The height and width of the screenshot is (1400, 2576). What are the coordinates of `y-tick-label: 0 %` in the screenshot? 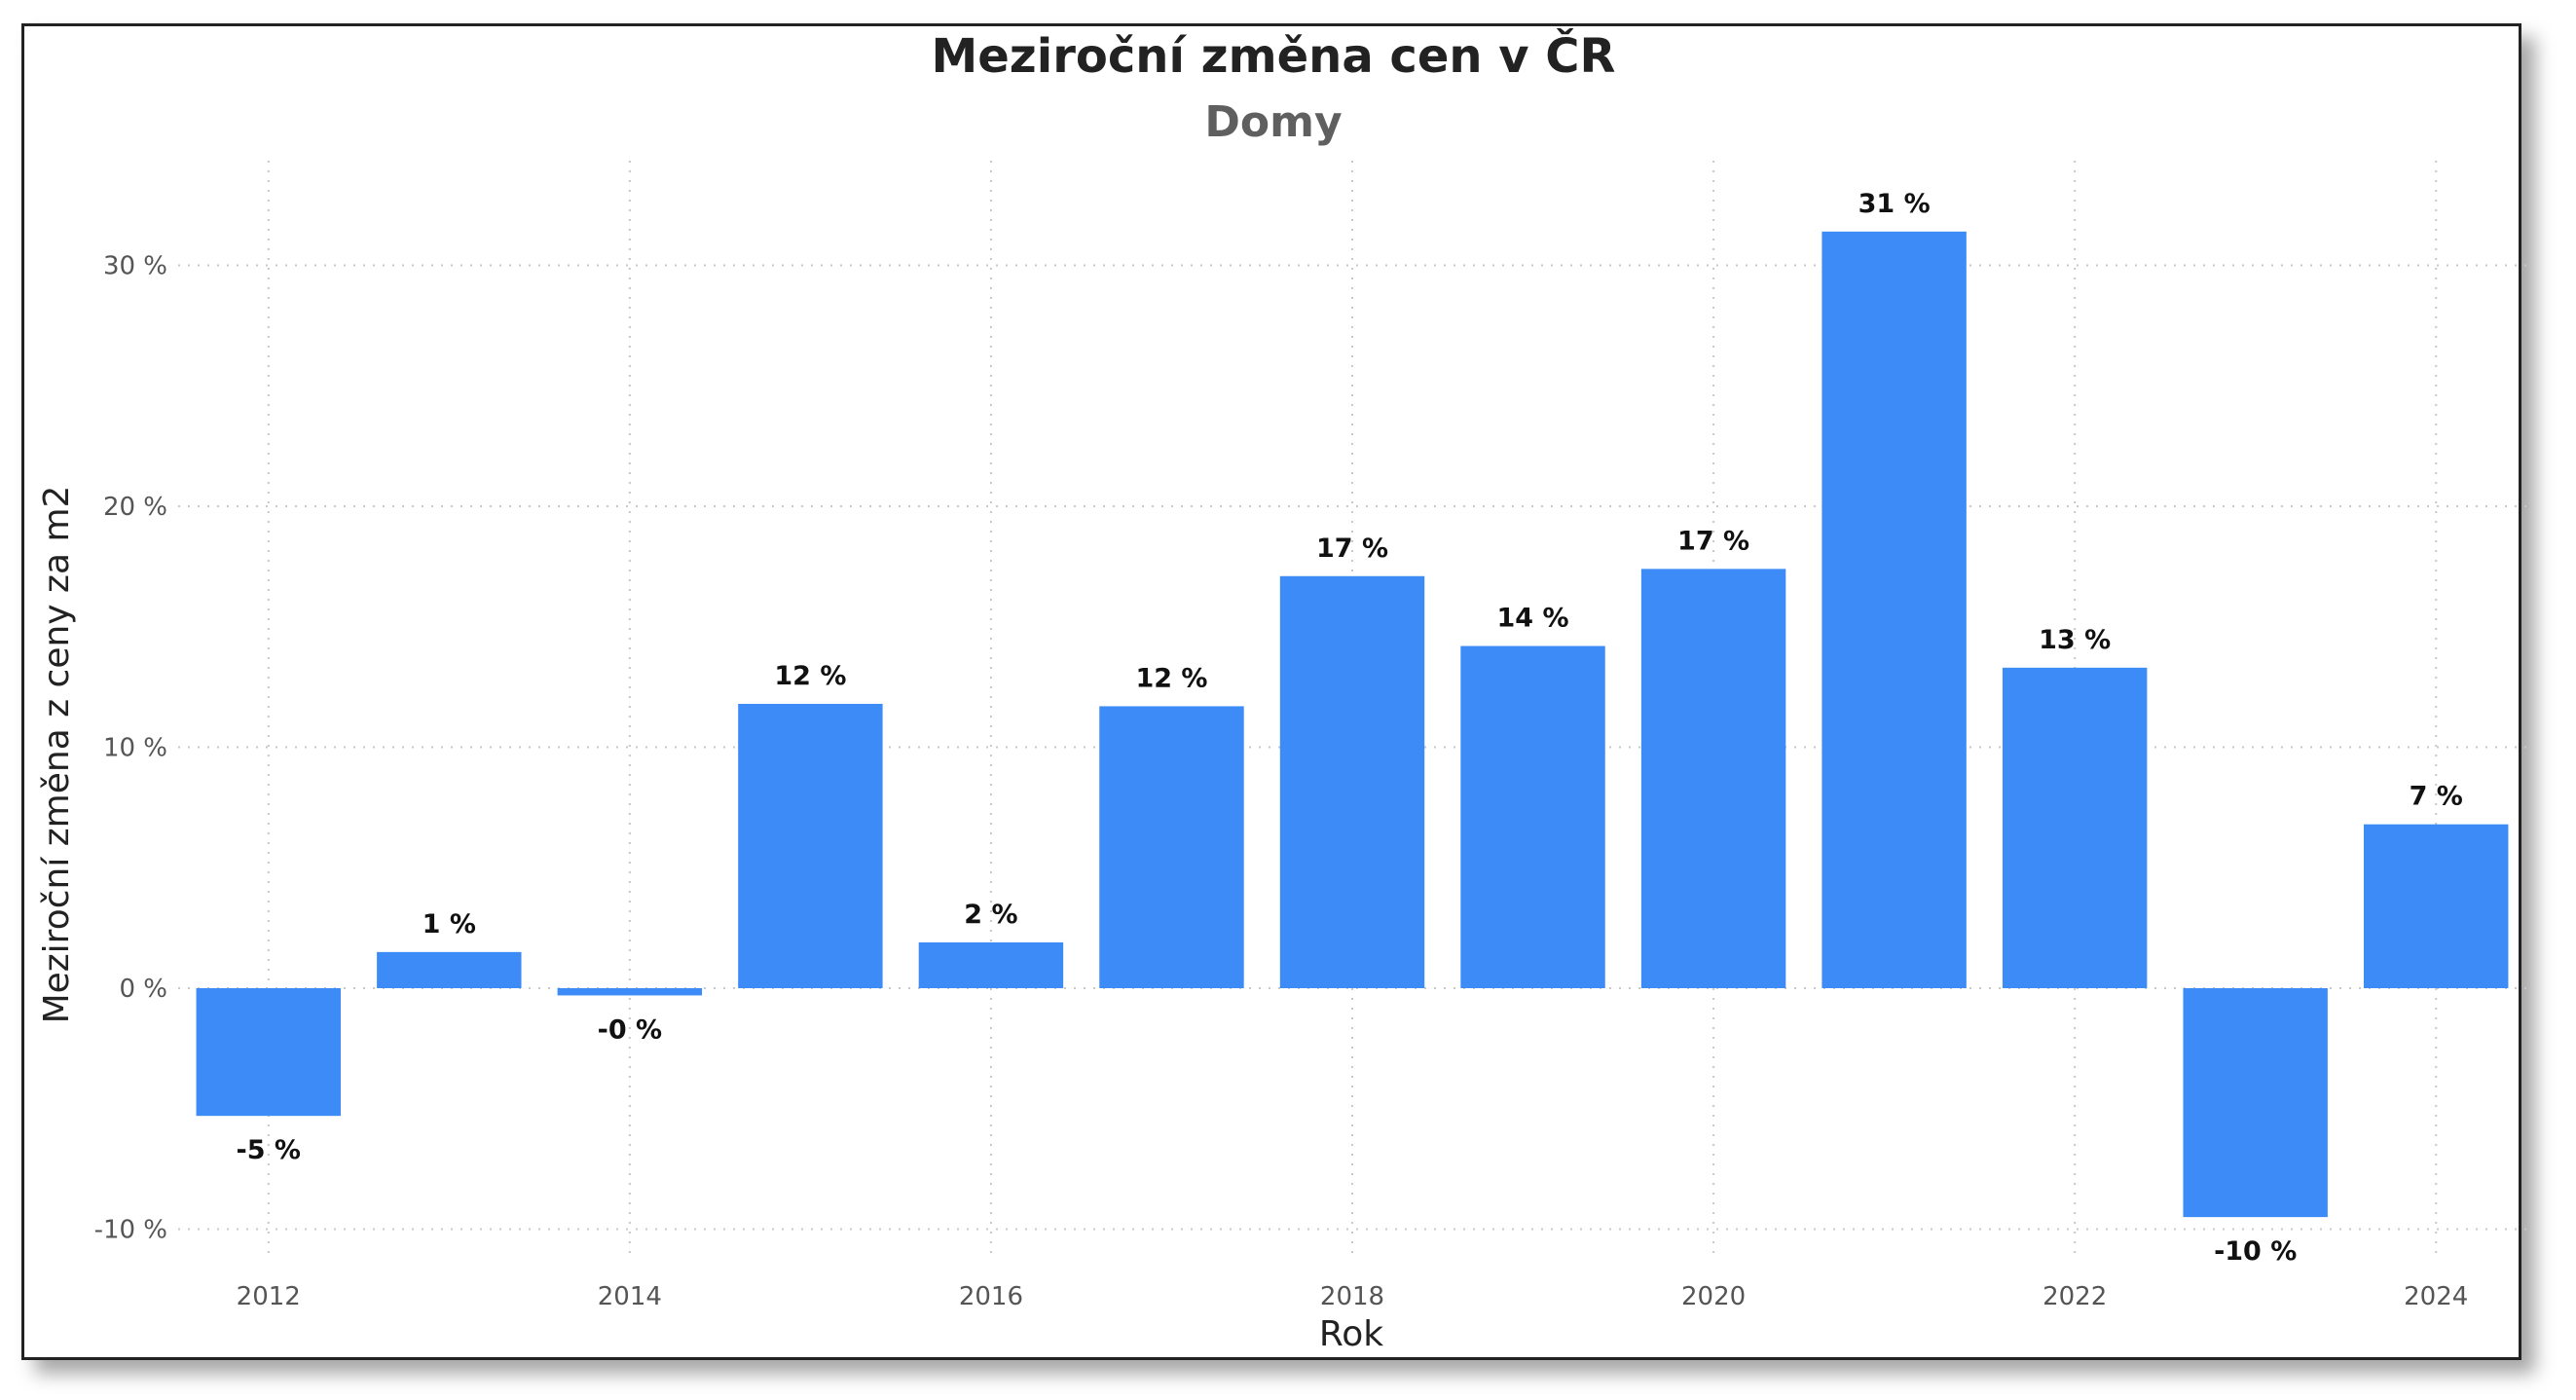 It's located at (143, 989).